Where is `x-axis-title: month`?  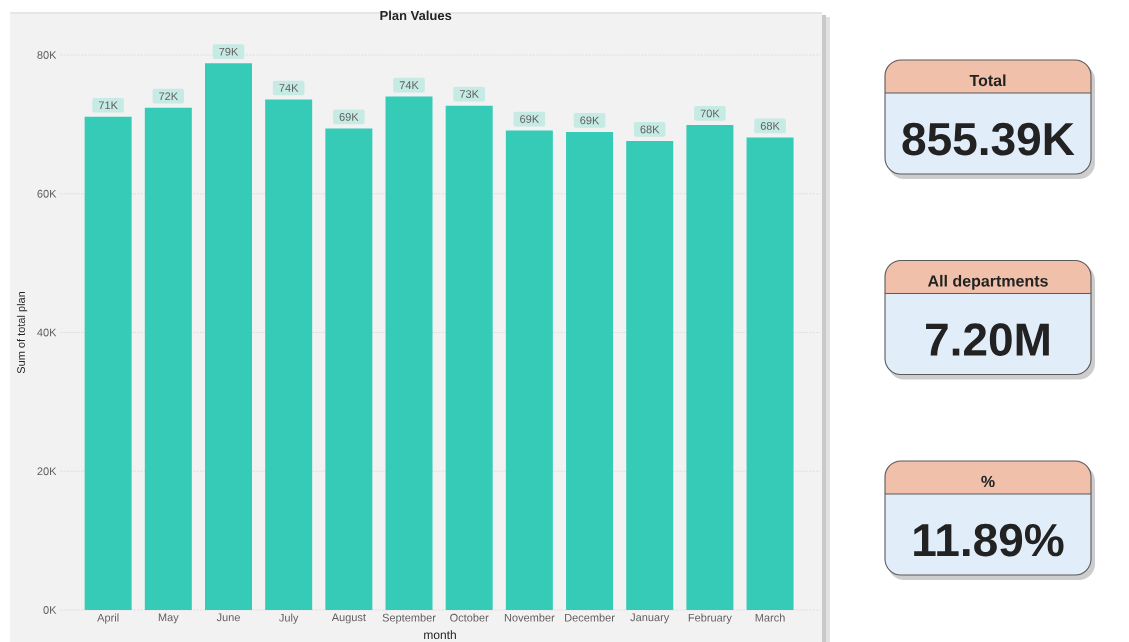
x-axis-title: month is located at coordinates (440, 635).